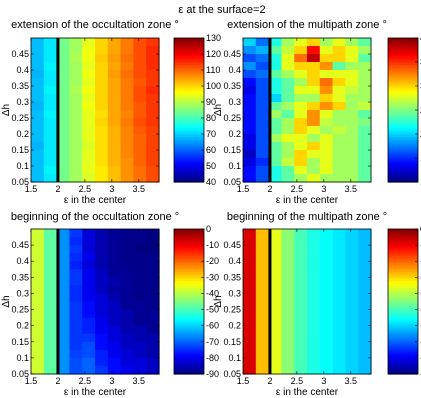  I want to click on axes-frame, so click(307, 301).